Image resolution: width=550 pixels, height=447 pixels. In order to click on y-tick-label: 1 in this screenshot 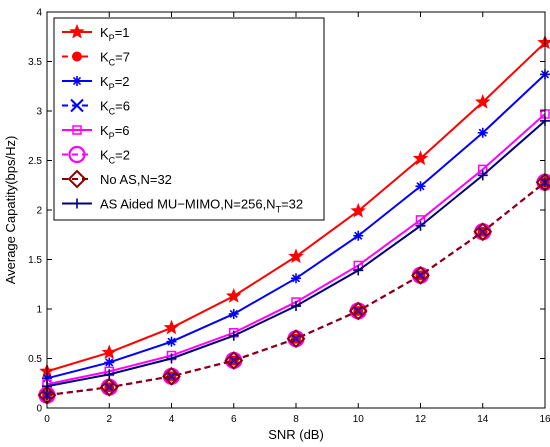, I will do `click(39, 310)`.